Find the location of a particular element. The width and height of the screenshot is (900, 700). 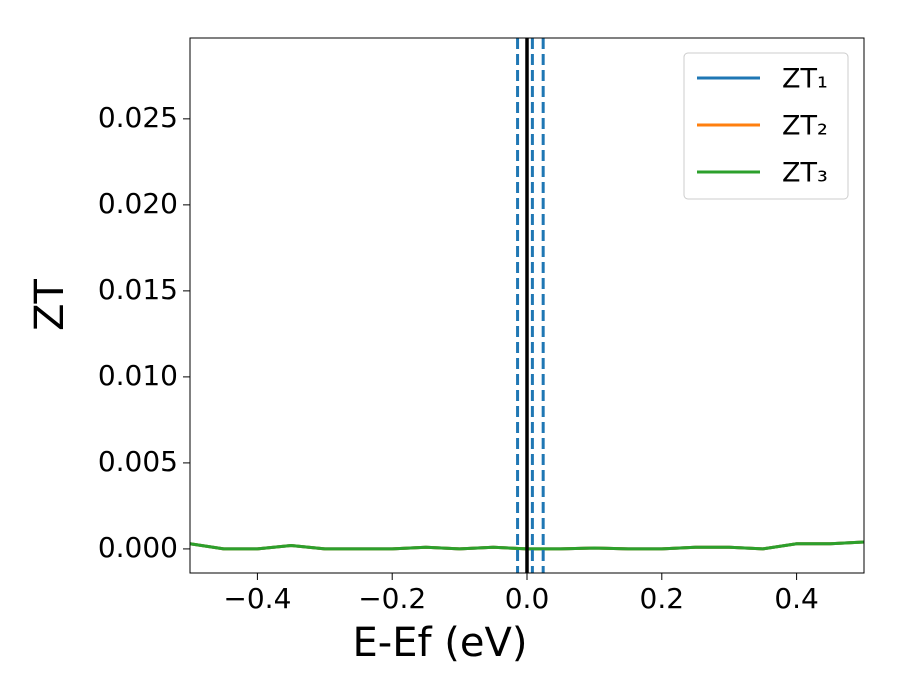

x-tick-label: 0.4 is located at coordinates (796, 598).